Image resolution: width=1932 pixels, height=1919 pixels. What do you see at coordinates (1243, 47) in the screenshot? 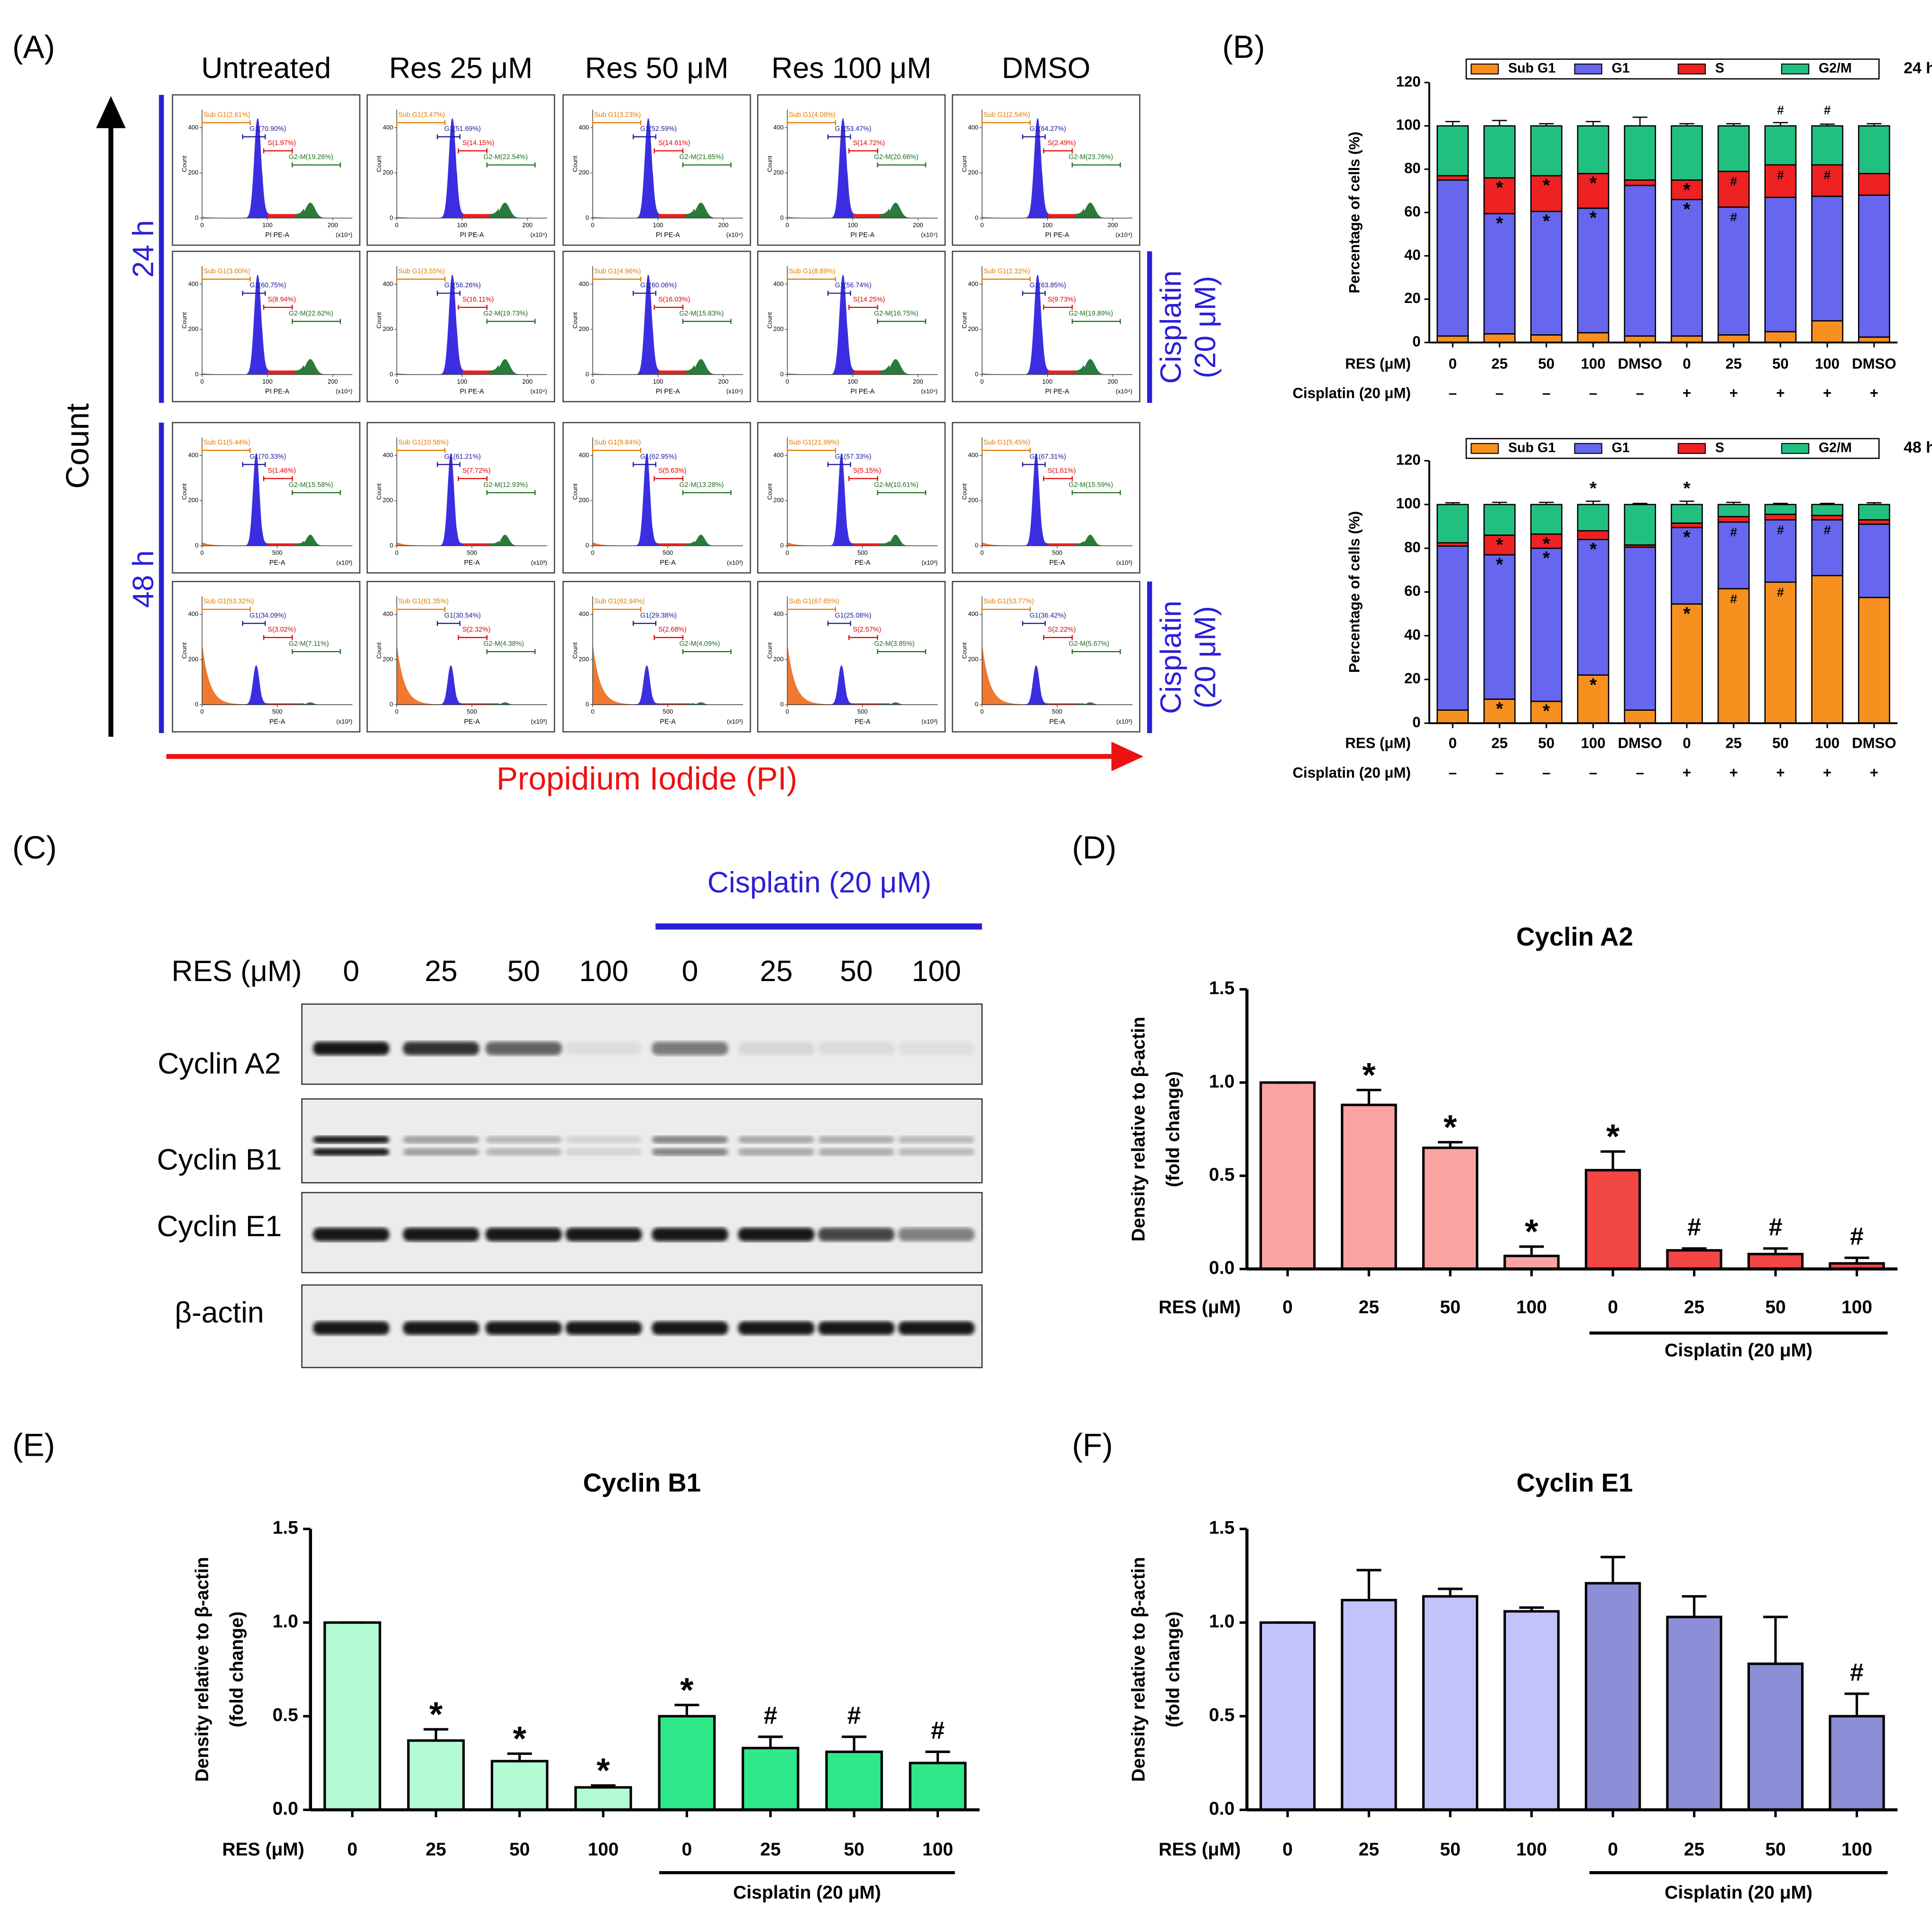
I see `panel-letter: (B)` at bounding box center [1243, 47].